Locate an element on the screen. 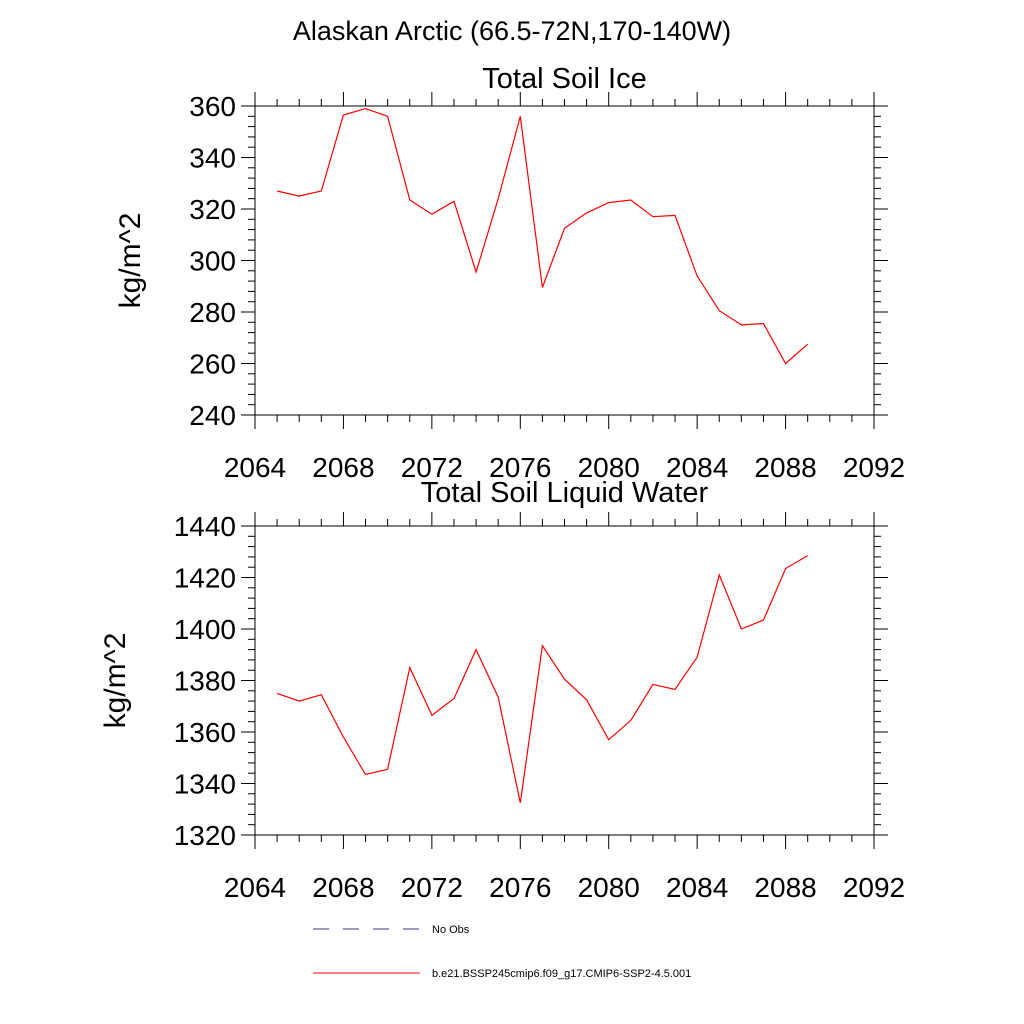  panel-2-y-tick-label: 1420 is located at coordinates (205, 578).